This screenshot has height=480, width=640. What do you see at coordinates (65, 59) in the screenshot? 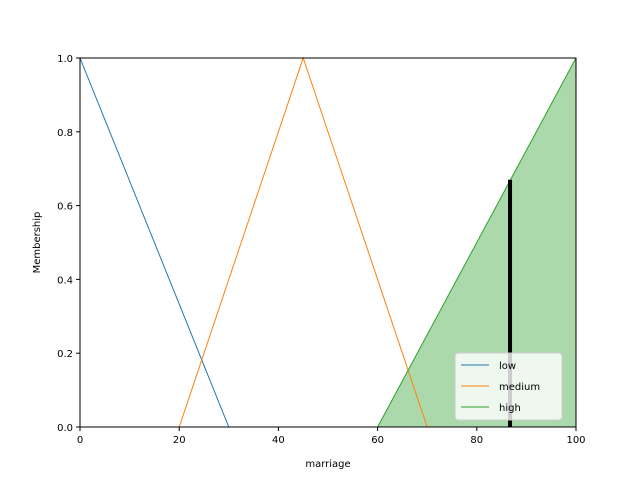
I see `y-tick-label: 1.0` at bounding box center [65, 59].